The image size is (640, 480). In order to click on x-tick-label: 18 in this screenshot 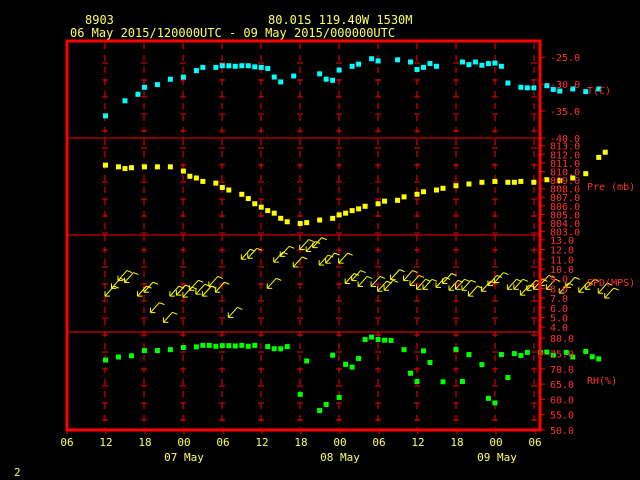, I will do `click(144, 442)`.